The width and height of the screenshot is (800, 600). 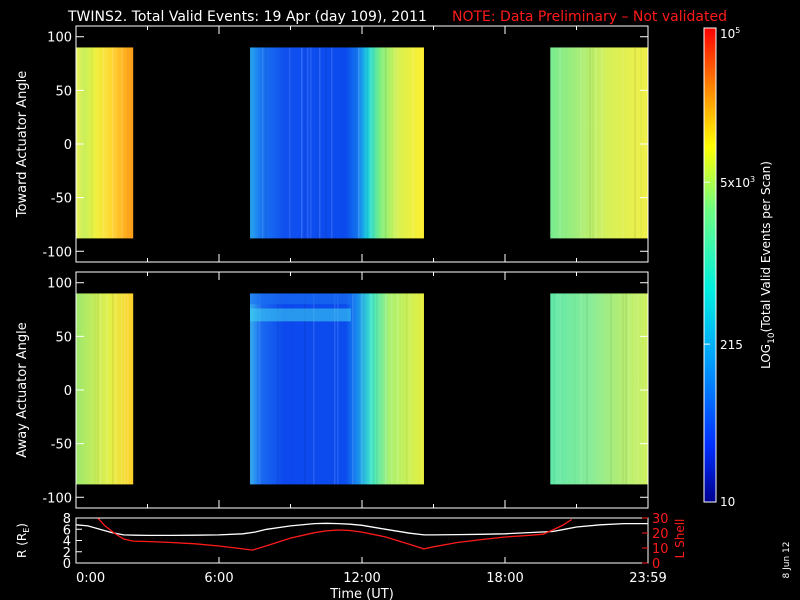 What do you see at coordinates (710, 265) in the screenshot?
I see `colorbar-gradient` at bounding box center [710, 265].